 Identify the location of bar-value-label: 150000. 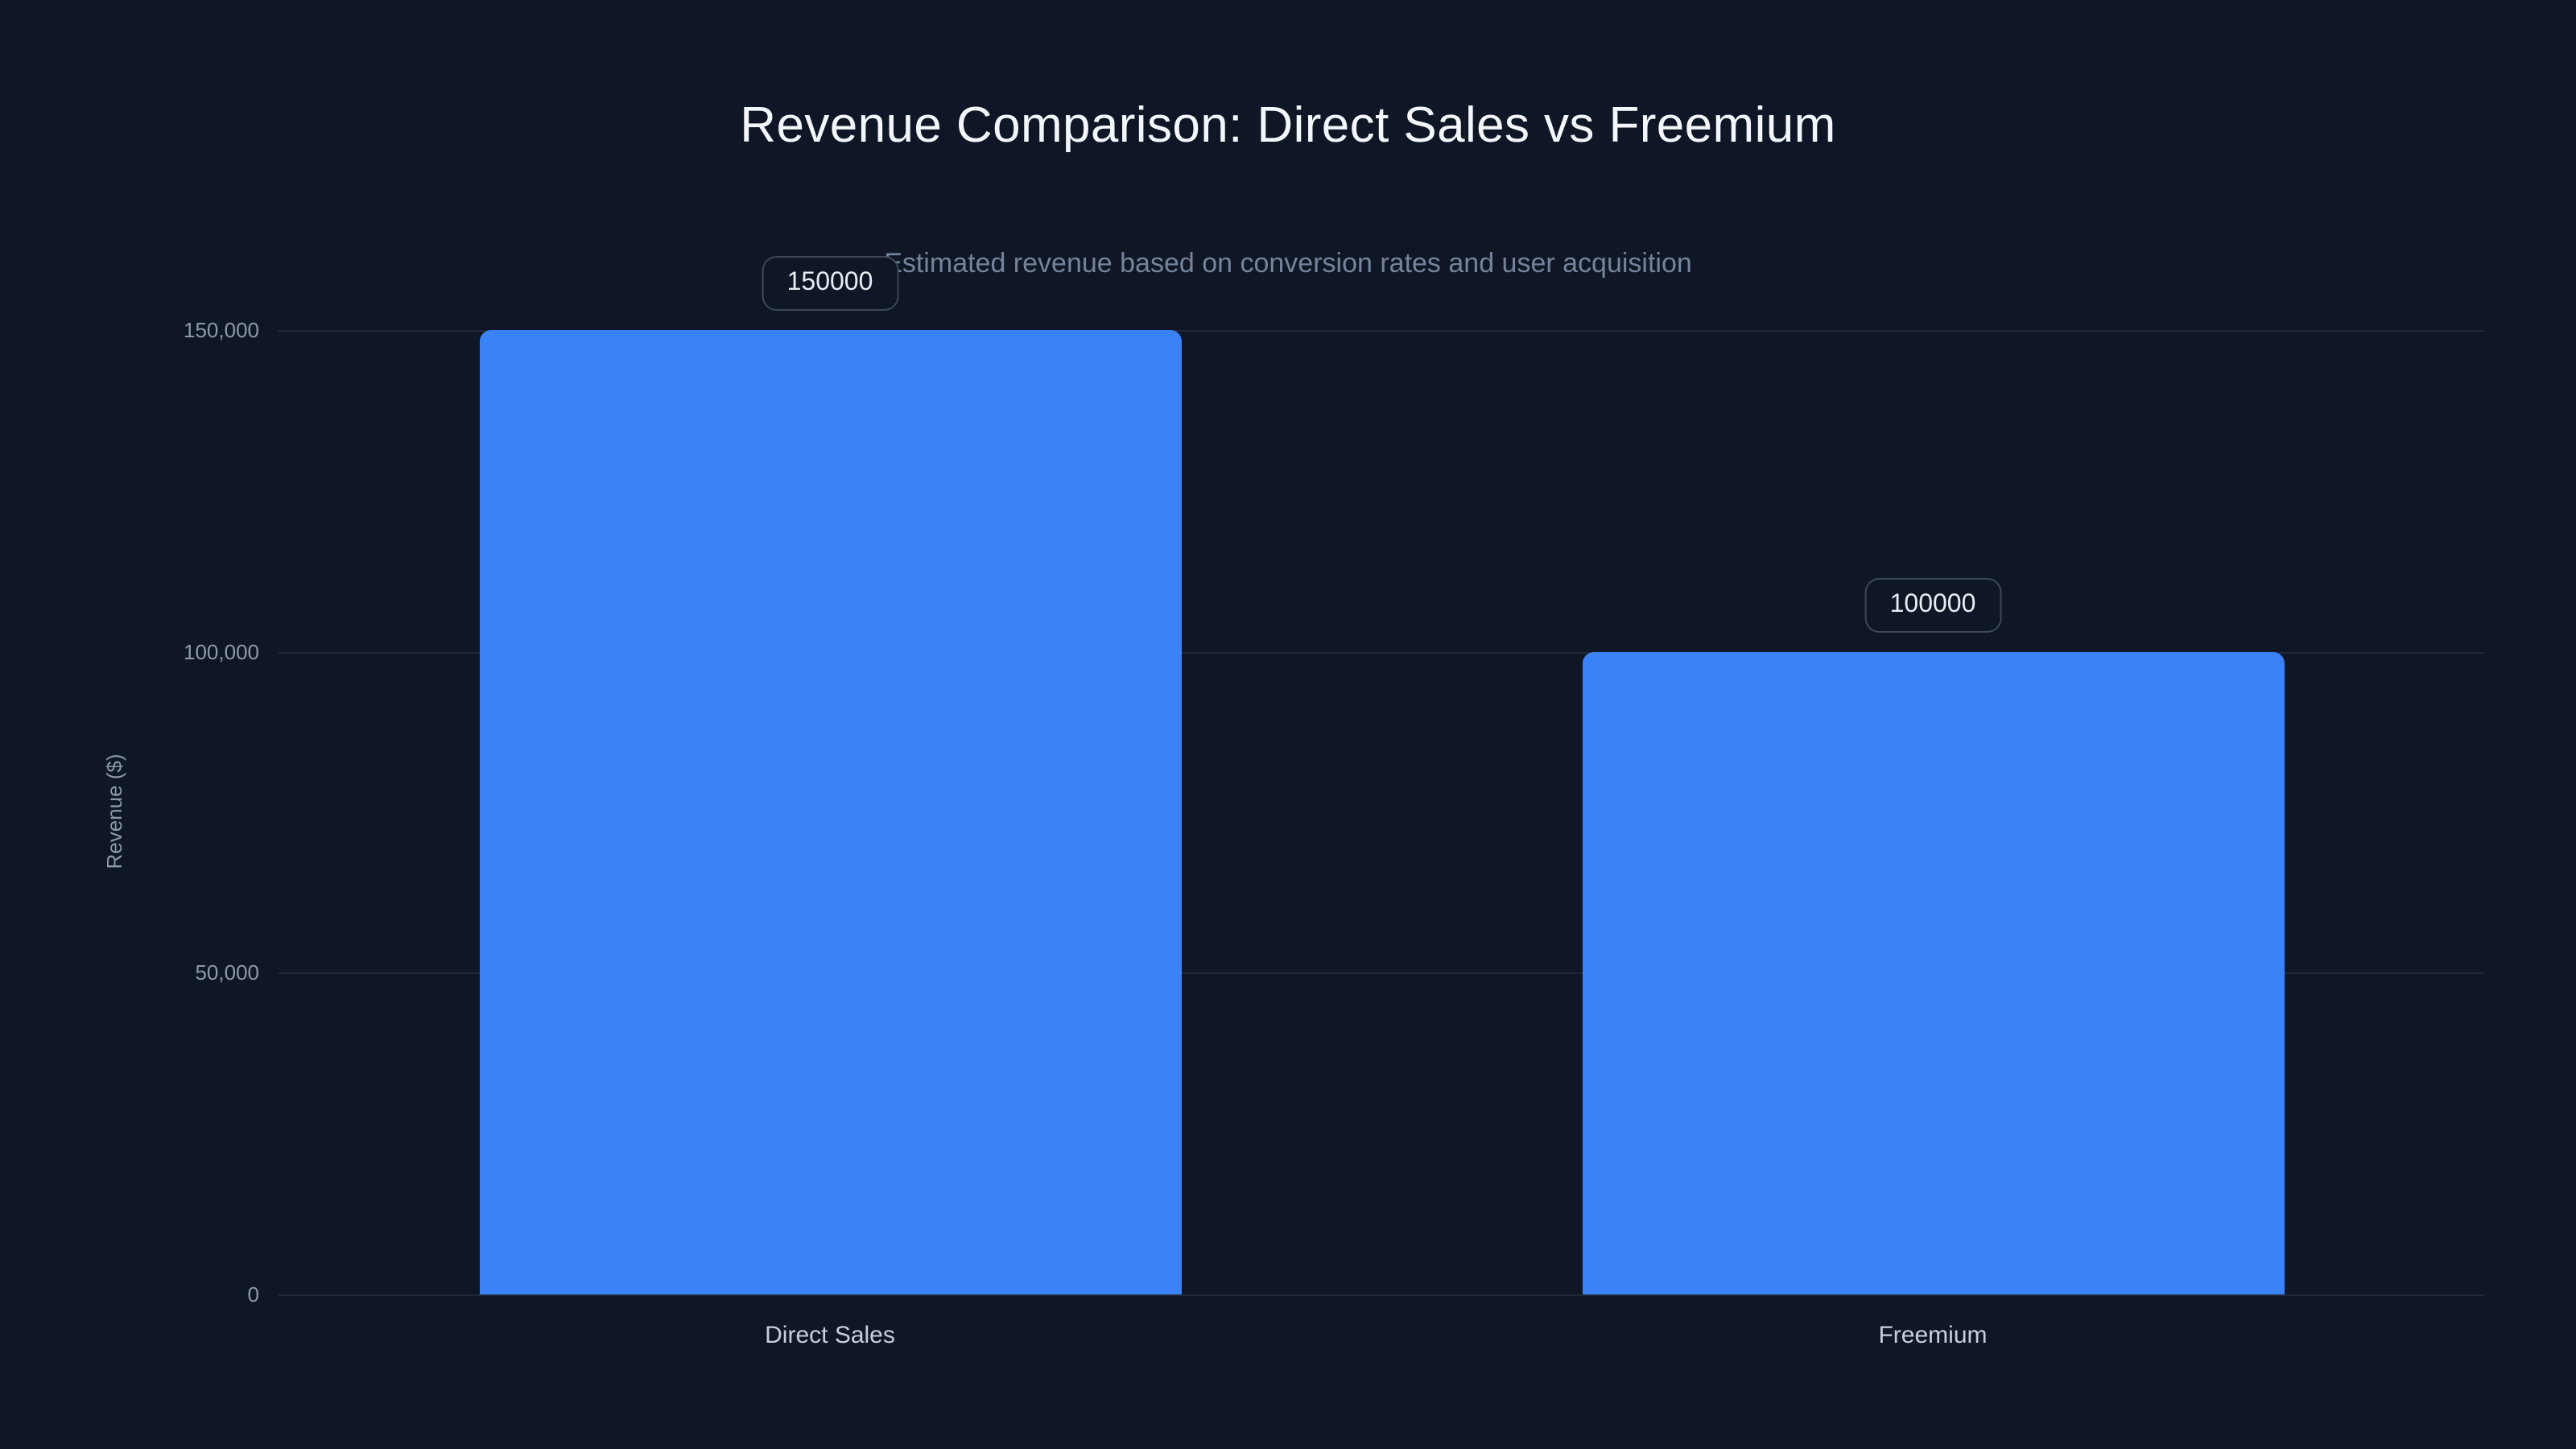
(830, 283).